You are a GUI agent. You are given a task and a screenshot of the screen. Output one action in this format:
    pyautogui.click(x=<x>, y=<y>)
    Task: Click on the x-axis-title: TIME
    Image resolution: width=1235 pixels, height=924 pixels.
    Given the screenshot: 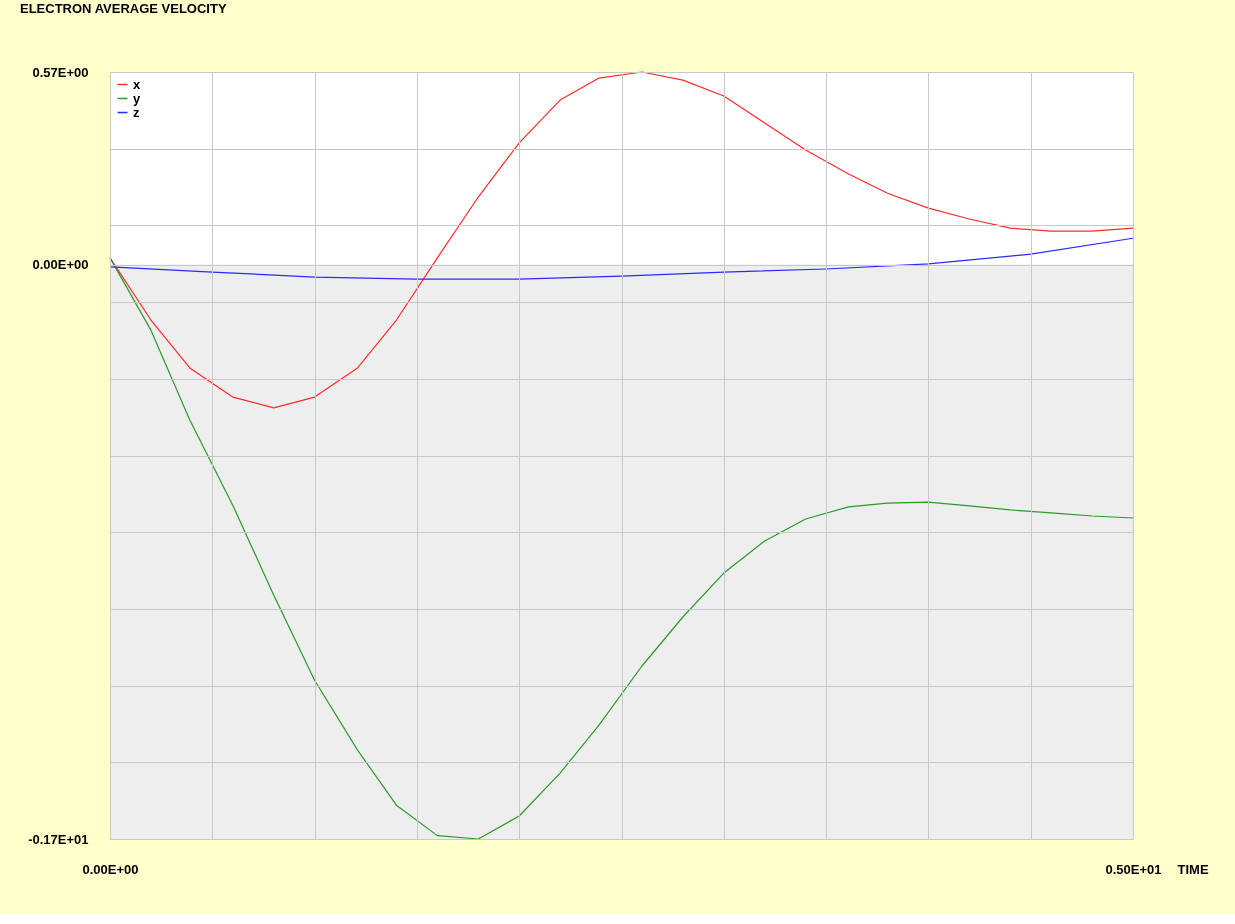 What is the action you would take?
    pyautogui.click(x=1193, y=869)
    